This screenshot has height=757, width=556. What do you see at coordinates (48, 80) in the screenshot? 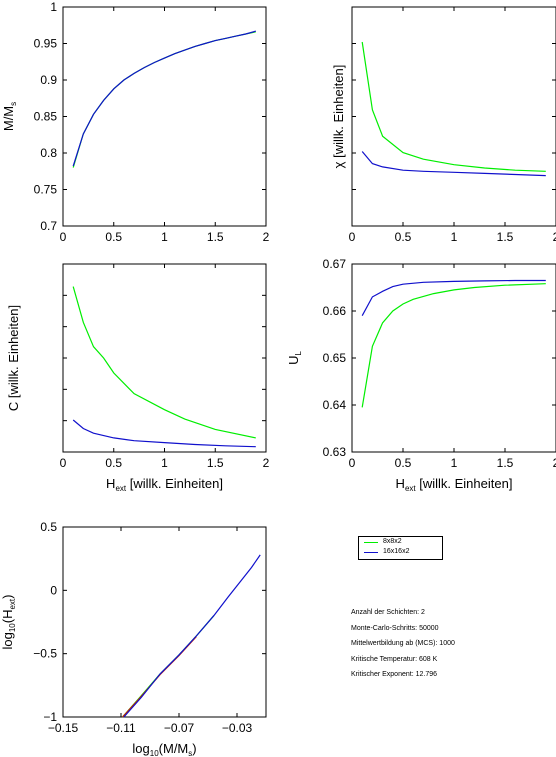
I see `y-tick-label: 0.9` at bounding box center [48, 80].